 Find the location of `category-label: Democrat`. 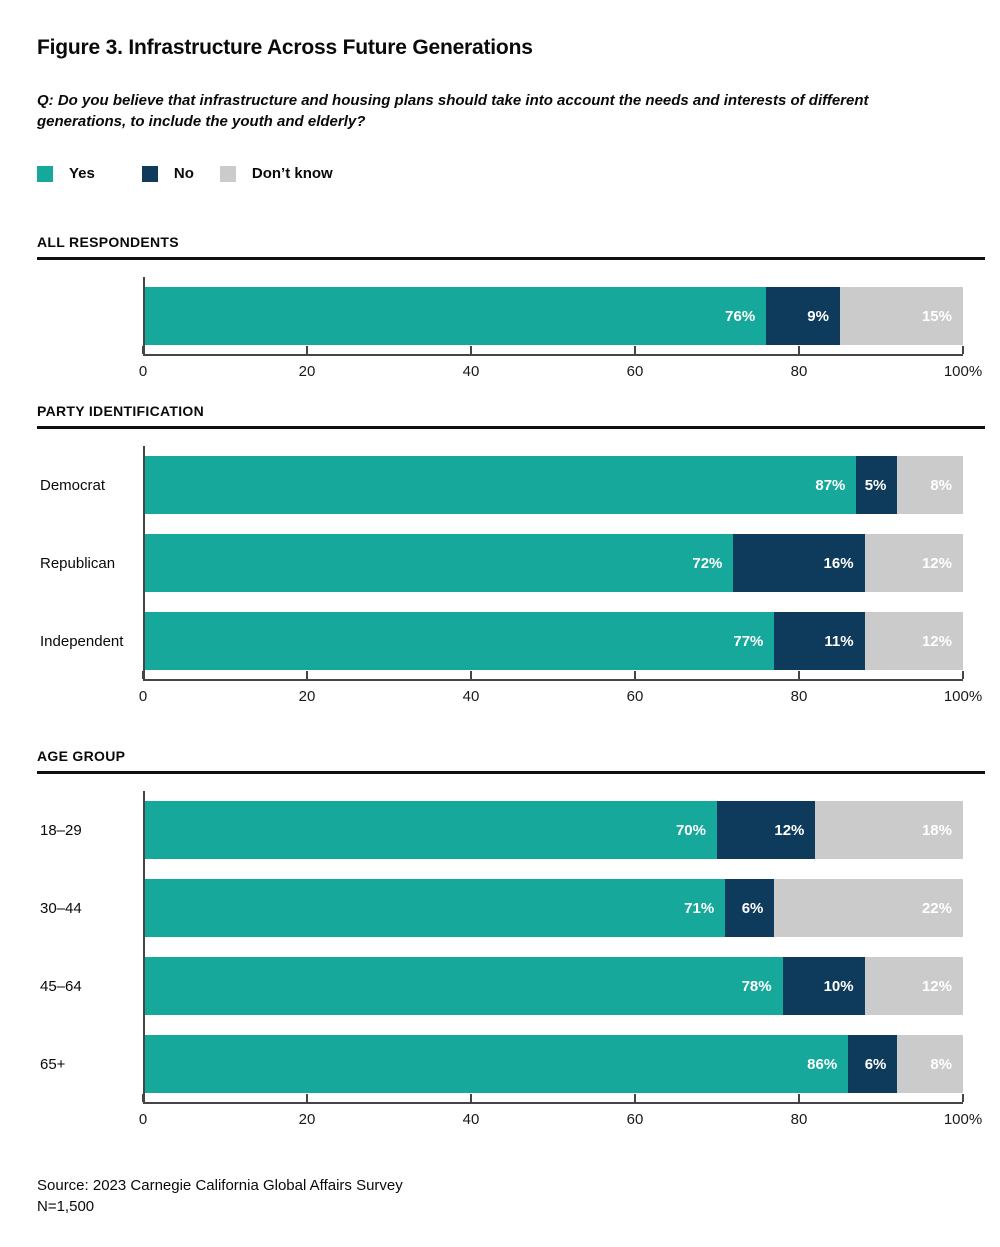

category-label: Democrat is located at coordinates (73, 485).